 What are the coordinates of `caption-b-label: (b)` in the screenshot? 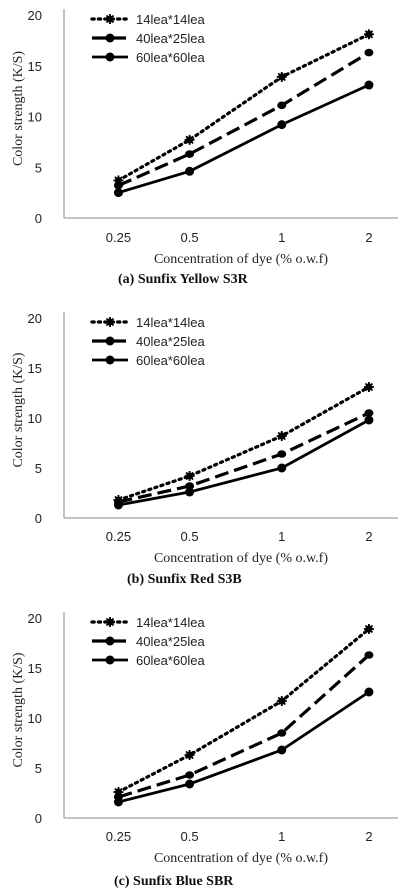 It's located at (136, 579).